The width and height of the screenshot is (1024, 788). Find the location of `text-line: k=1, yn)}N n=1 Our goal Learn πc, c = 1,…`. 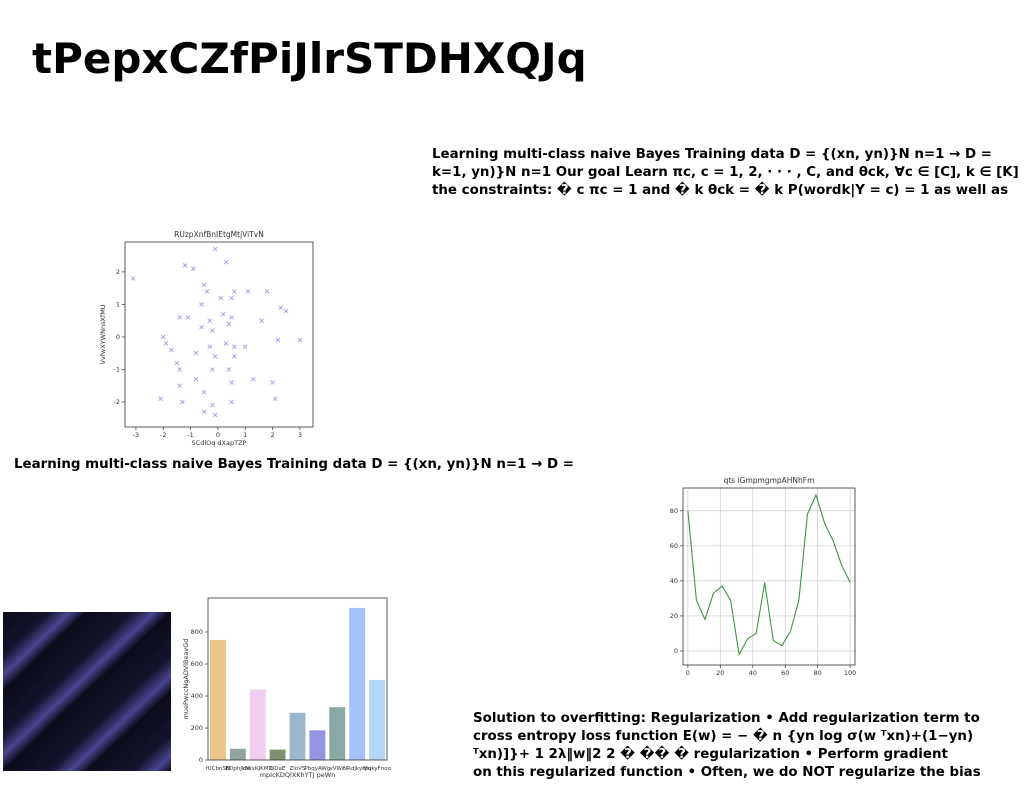

text-line: k=1, yn)}N n=1 Our goal Learn πc, c = 1,… is located at coordinates (725, 172).